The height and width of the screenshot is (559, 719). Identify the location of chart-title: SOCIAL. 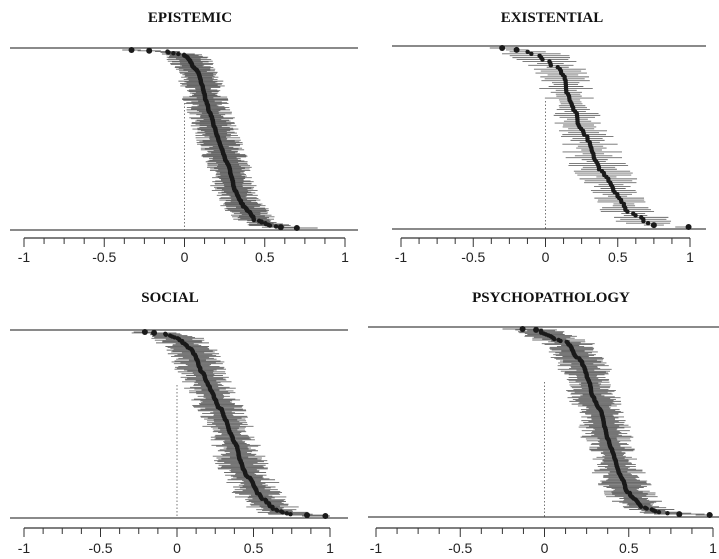
(170, 298).